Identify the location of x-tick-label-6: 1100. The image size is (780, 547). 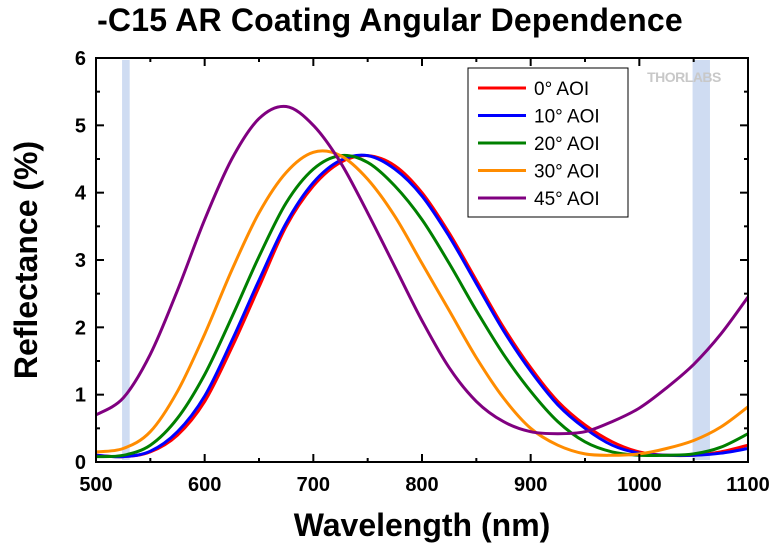
(747, 485).